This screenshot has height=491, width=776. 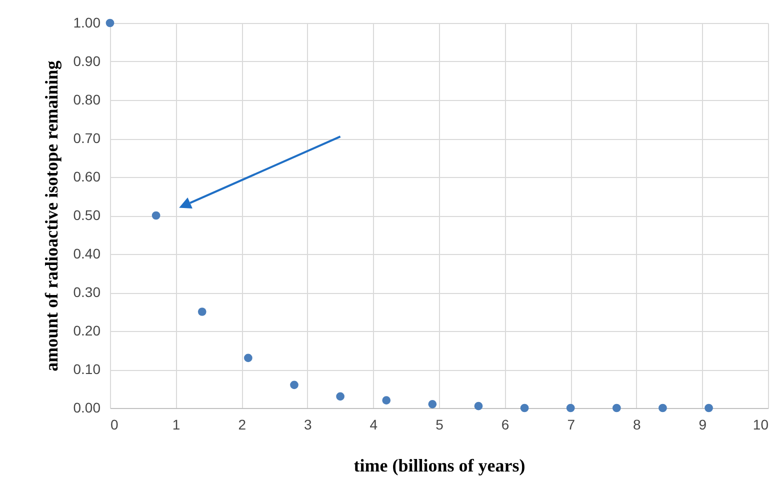 What do you see at coordinates (242, 424) in the screenshot?
I see `x-tick-label: 2` at bounding box center [242, 424].